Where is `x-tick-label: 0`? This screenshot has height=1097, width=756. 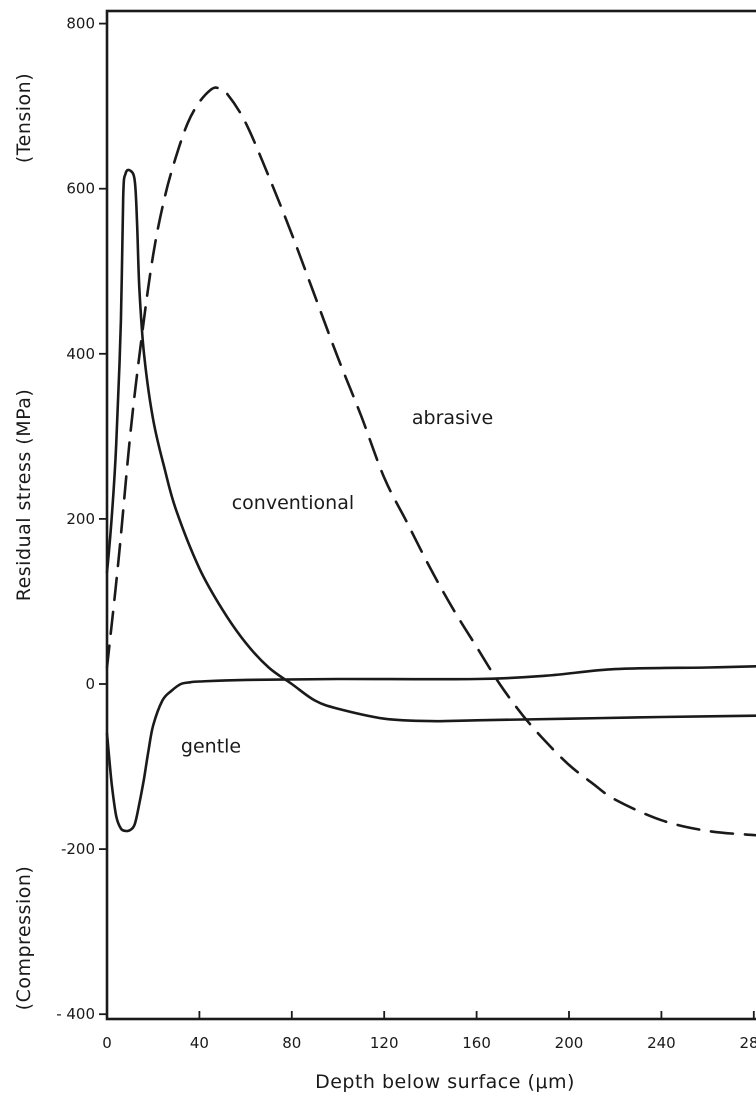 x-tick-label: 0 is located at coordinates (107, 1043).